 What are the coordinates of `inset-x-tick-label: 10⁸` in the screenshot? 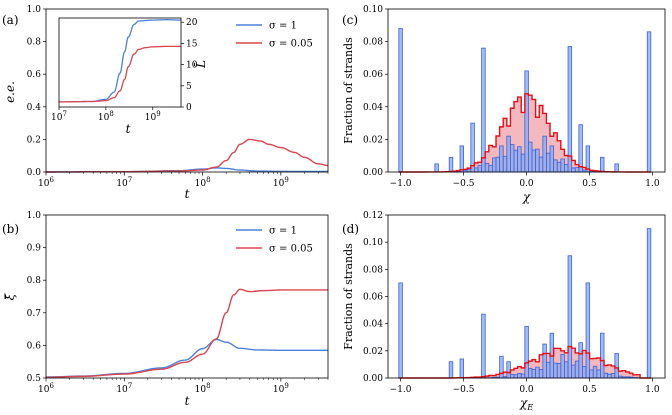 It's located at (106, 116).